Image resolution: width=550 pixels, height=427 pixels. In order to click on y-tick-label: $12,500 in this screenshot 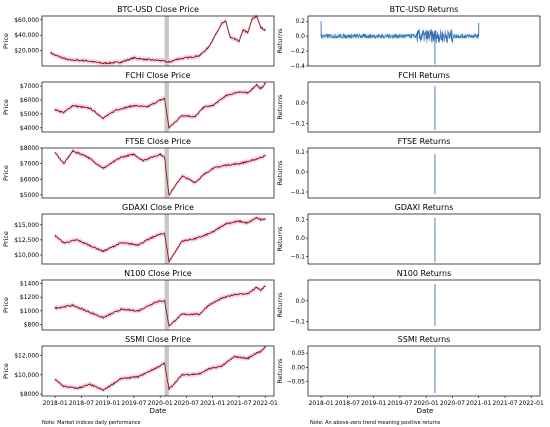, I will do `click(26, 240)`.